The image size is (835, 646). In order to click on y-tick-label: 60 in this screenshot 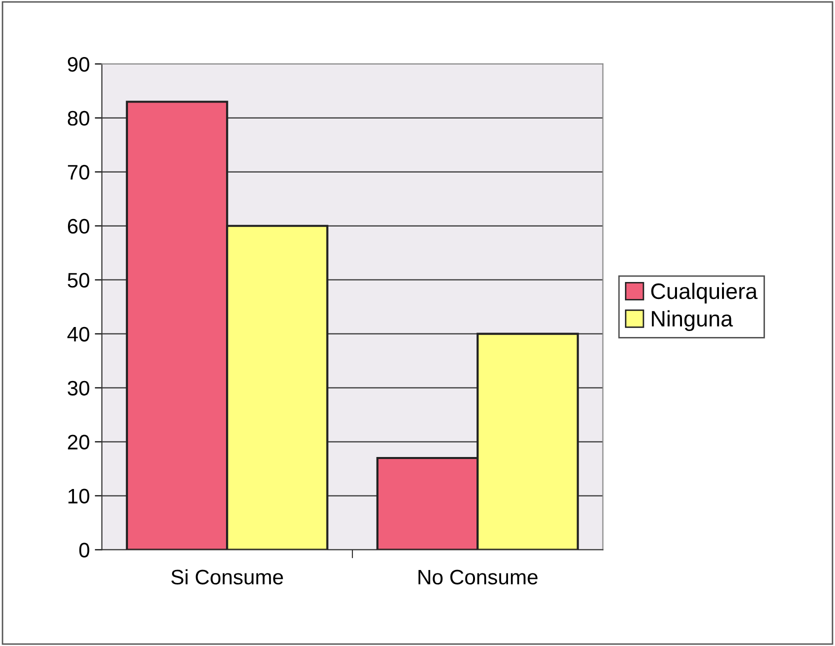, I will do `click(79, 226)`.